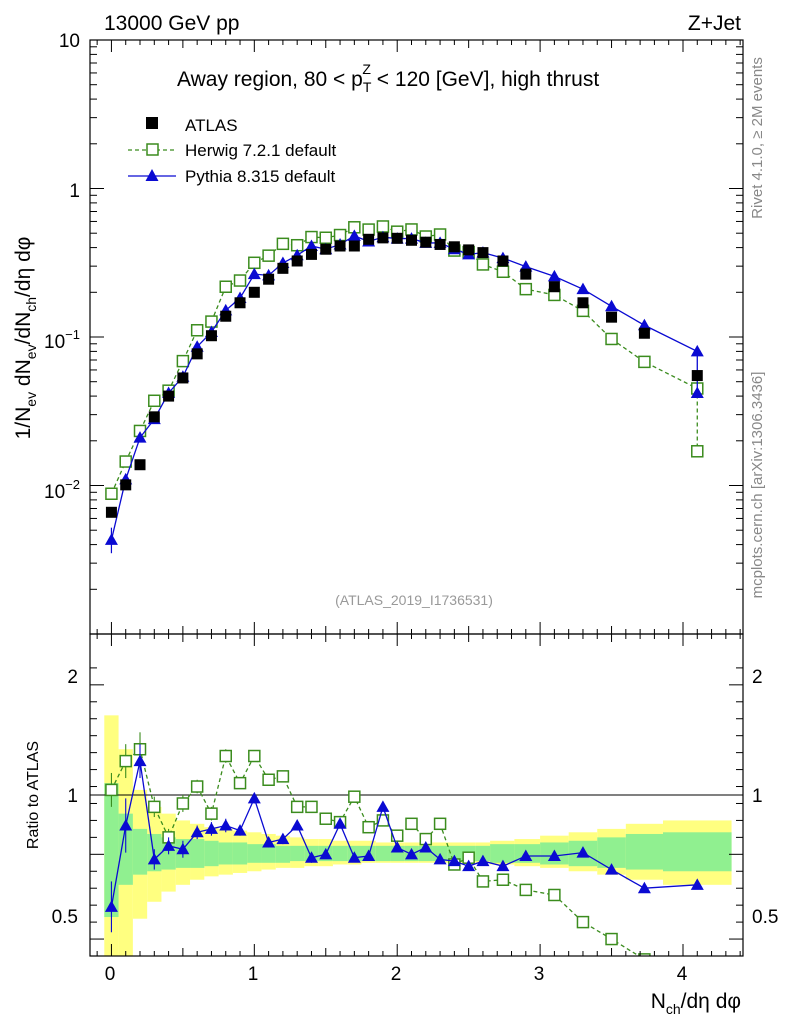 The height and width of the screenshot is (1029, 786). What do you see at coordinates (65, 917) in the screenshot?
I see `ratio-y-tick-0.5-left: 0.5` at bounding box center [65, 917].